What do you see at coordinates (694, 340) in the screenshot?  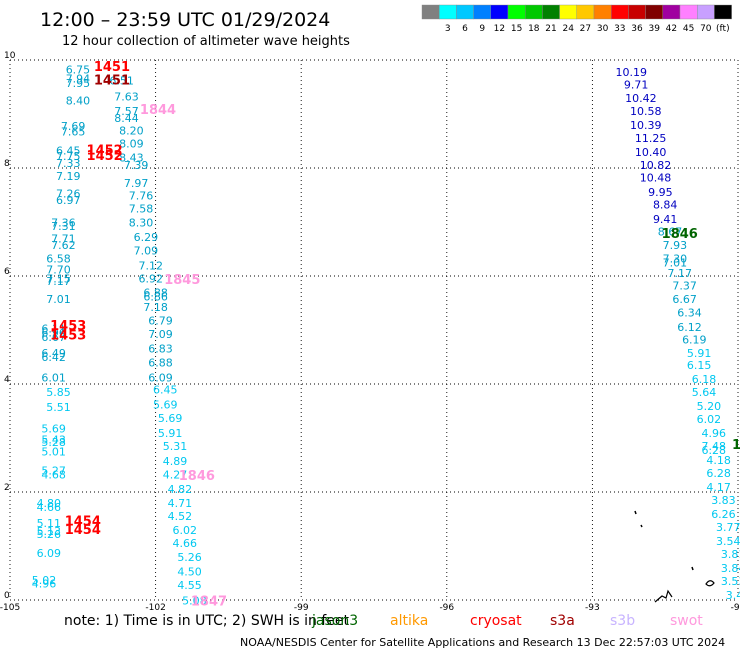 I see `wave-height-value: 6.19` at bounding box center [694, 340].